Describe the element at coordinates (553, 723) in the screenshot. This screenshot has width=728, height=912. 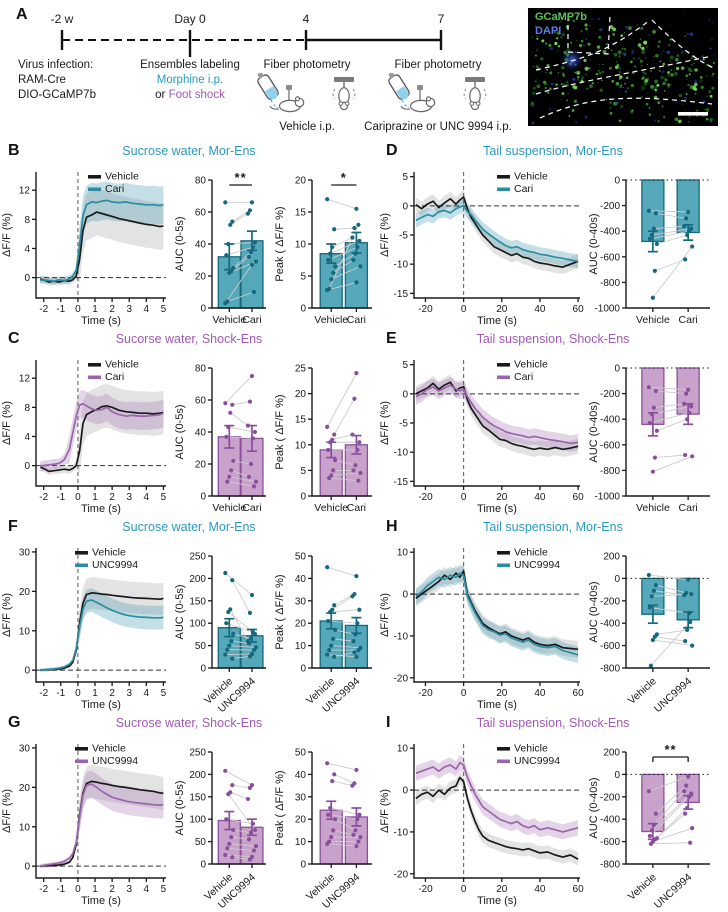
I see `panel-title-I: Tail suspension, Shock-Ens` at that location.